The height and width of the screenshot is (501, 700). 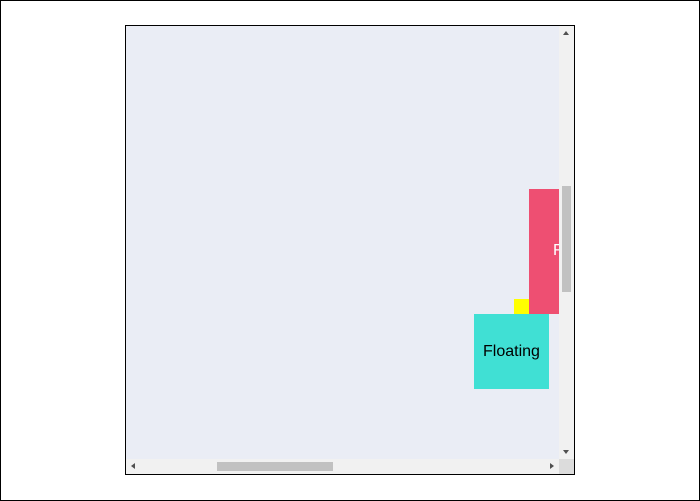 I want to click on scroll-down-icon, so click(x=566, y=452).